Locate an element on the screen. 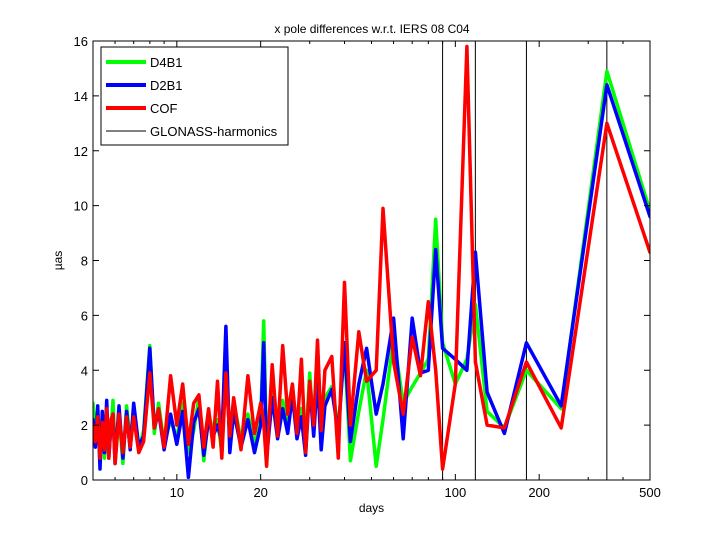  y-tick-label: 2 is located at coordinates (84, 425).